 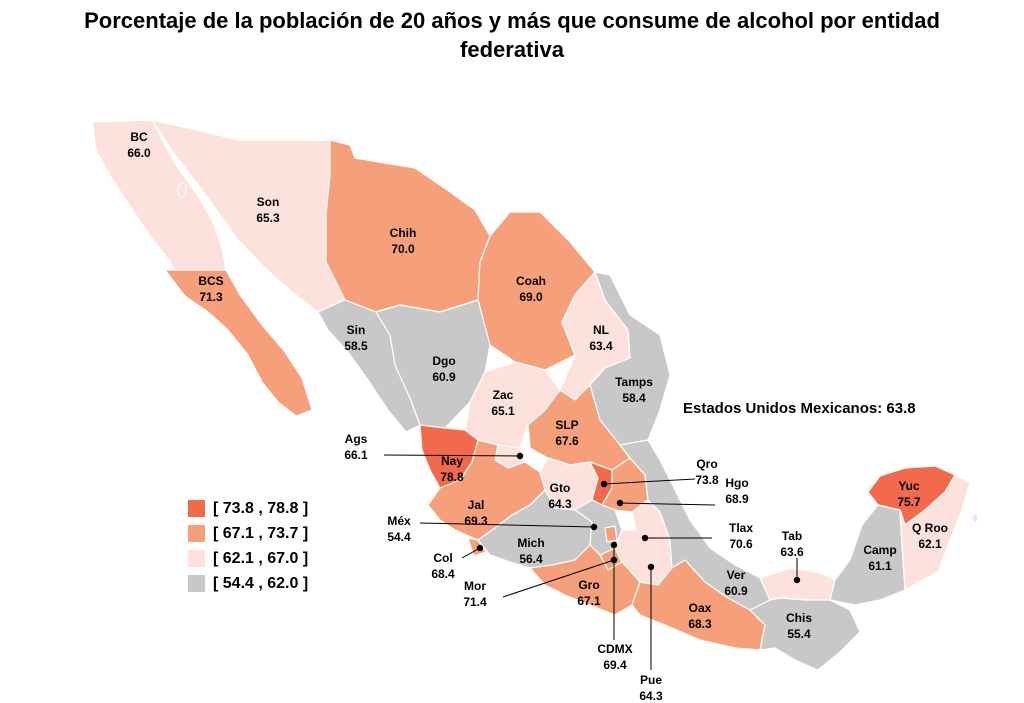 I want to click on leader-ags, so click(x=452, y=455).